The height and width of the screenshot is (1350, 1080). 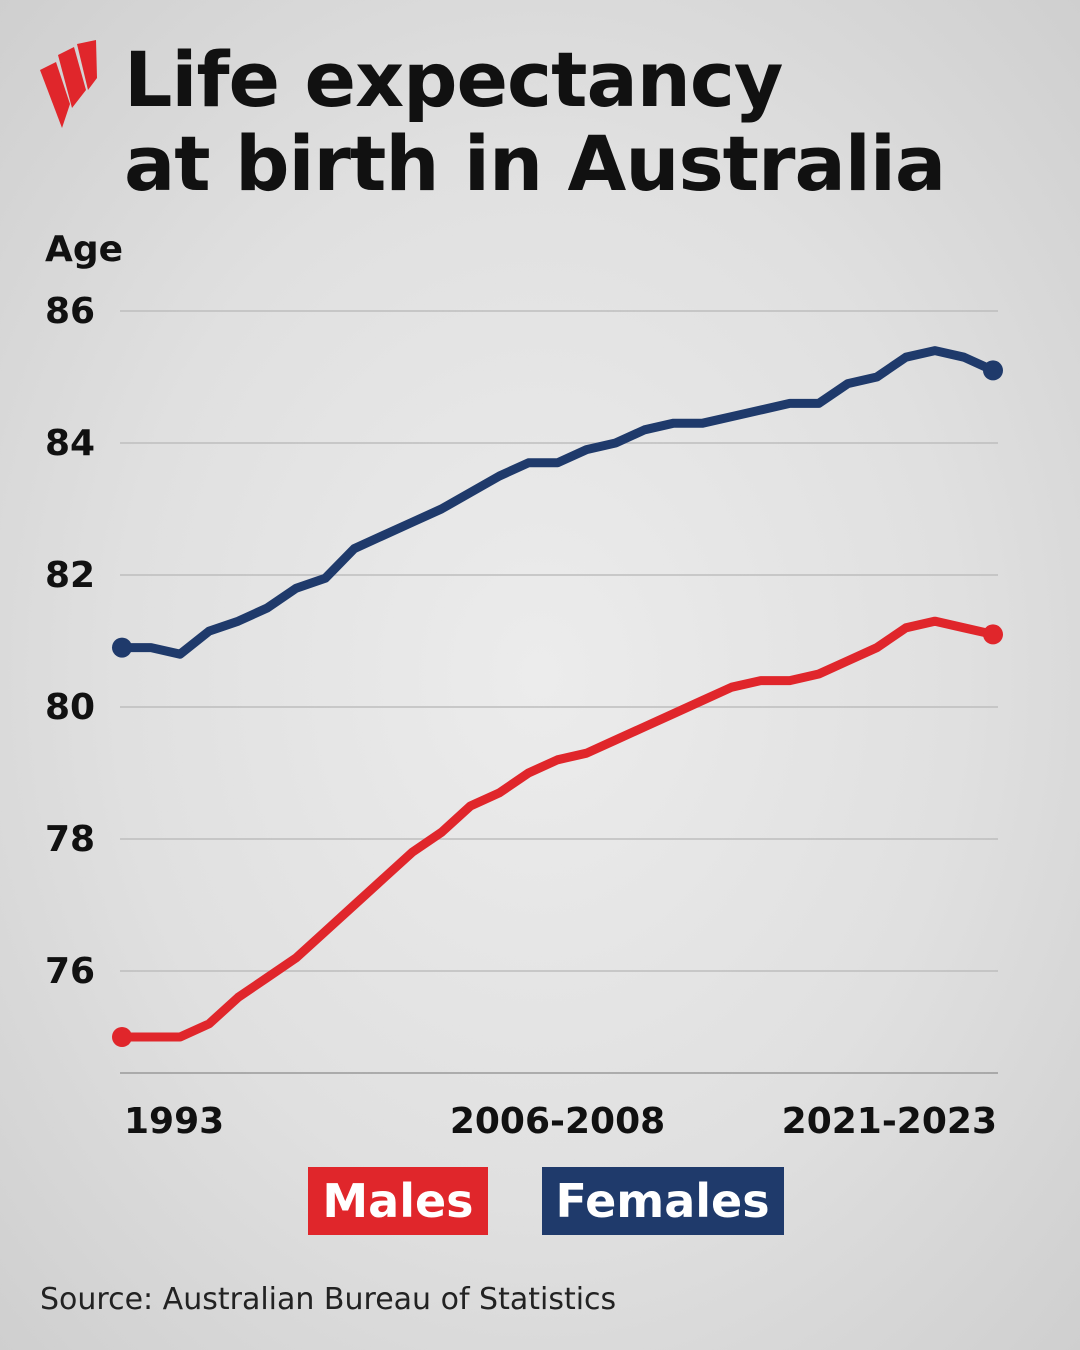 I want to click on y-tick-label: 78, so click(x=70, y=839).